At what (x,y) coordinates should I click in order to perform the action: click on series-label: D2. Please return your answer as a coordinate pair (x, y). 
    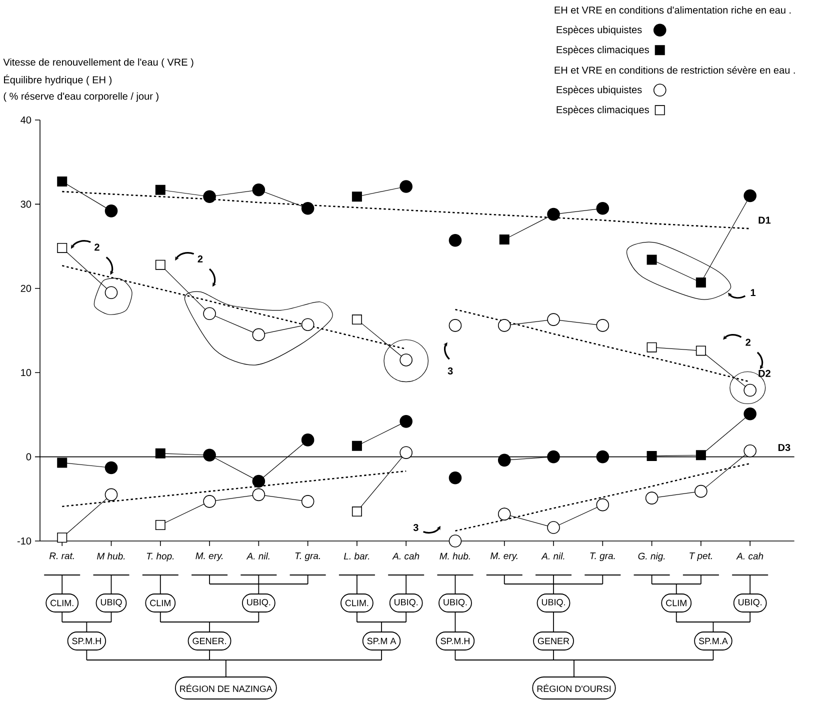
    Looking at the image, I should click on (764, 373).